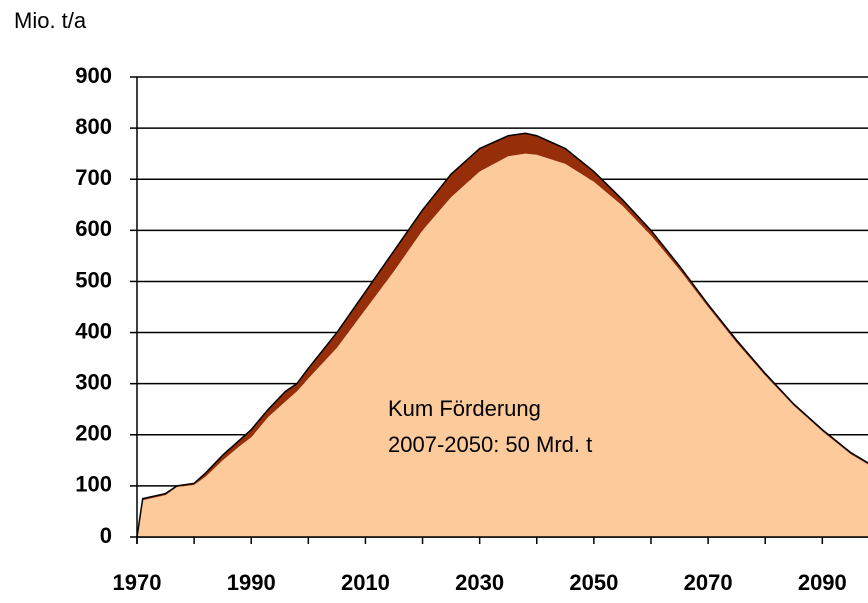 The height and width of the screenshot is (603, 868). Describe the element at coordinates (93, 330) in the screenshot. I see `y-tick-label: 400` at that location.